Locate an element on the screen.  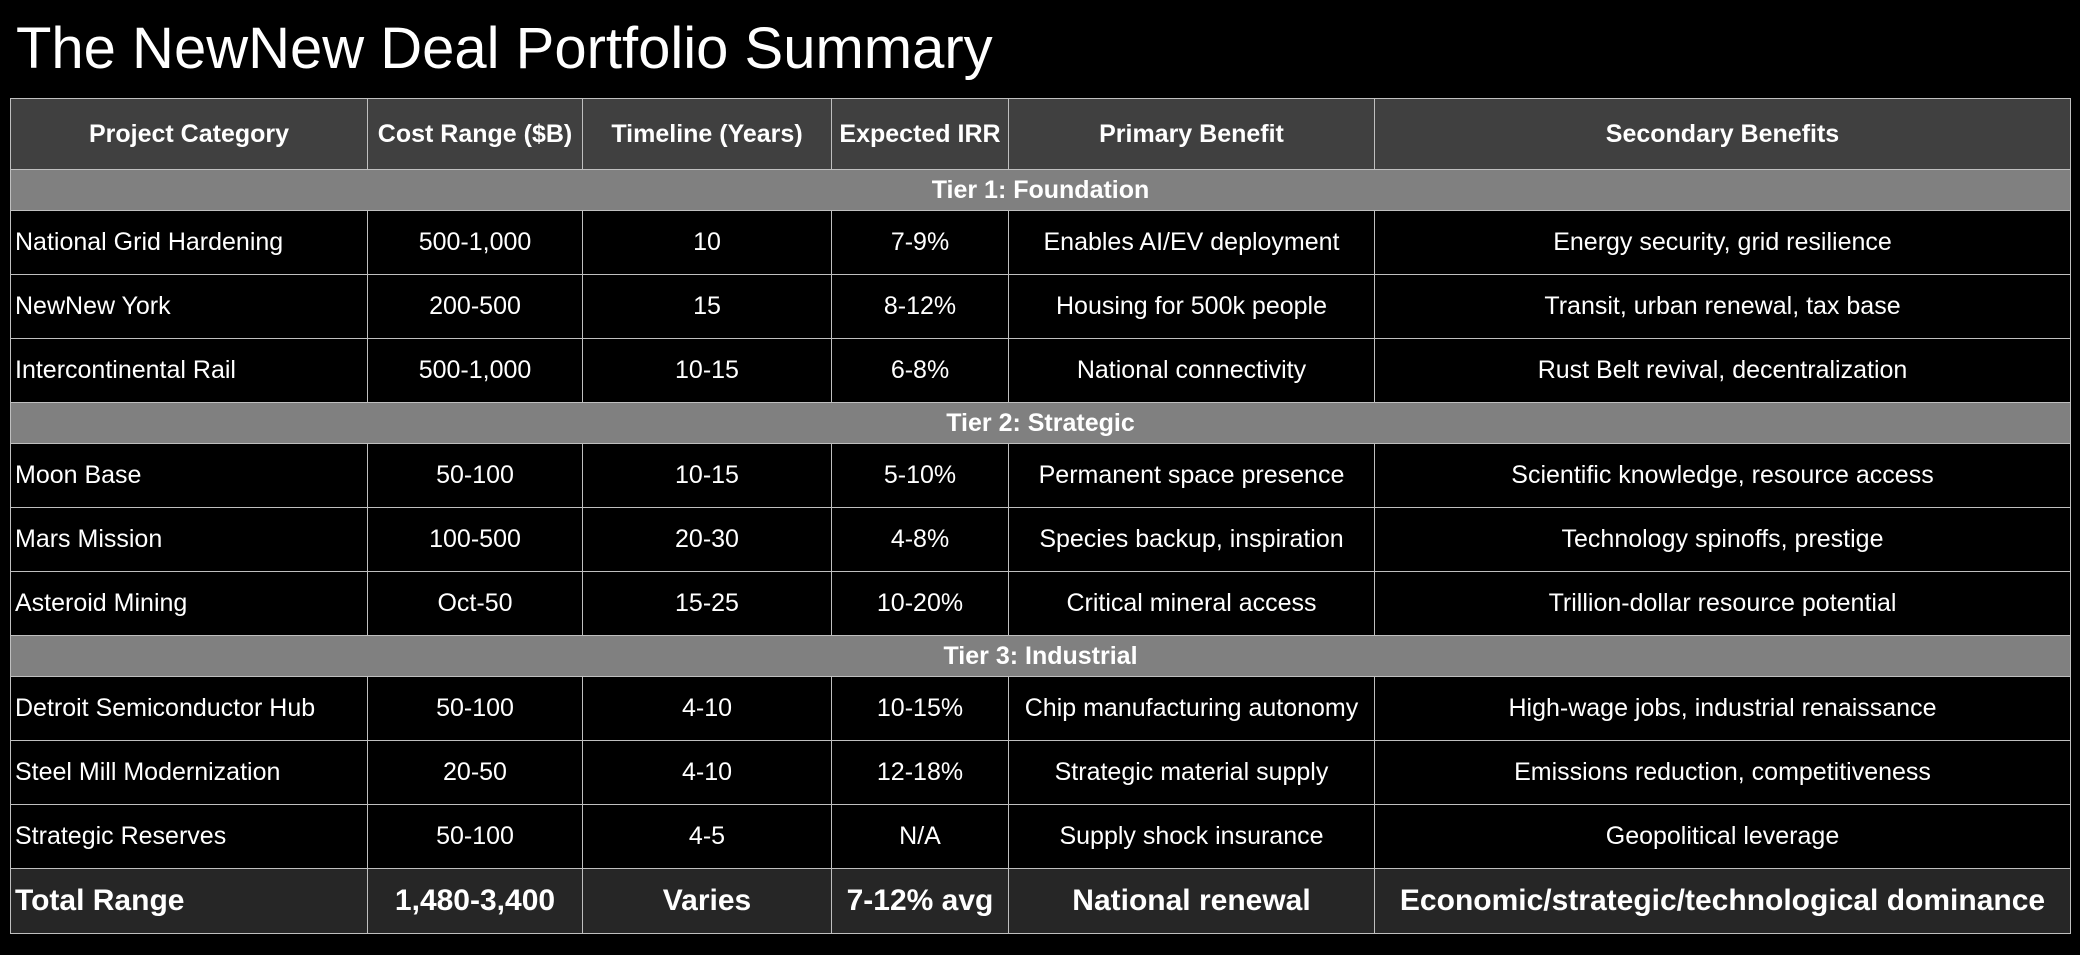
total-timeline: Varies is located at coordinates (707, 901).